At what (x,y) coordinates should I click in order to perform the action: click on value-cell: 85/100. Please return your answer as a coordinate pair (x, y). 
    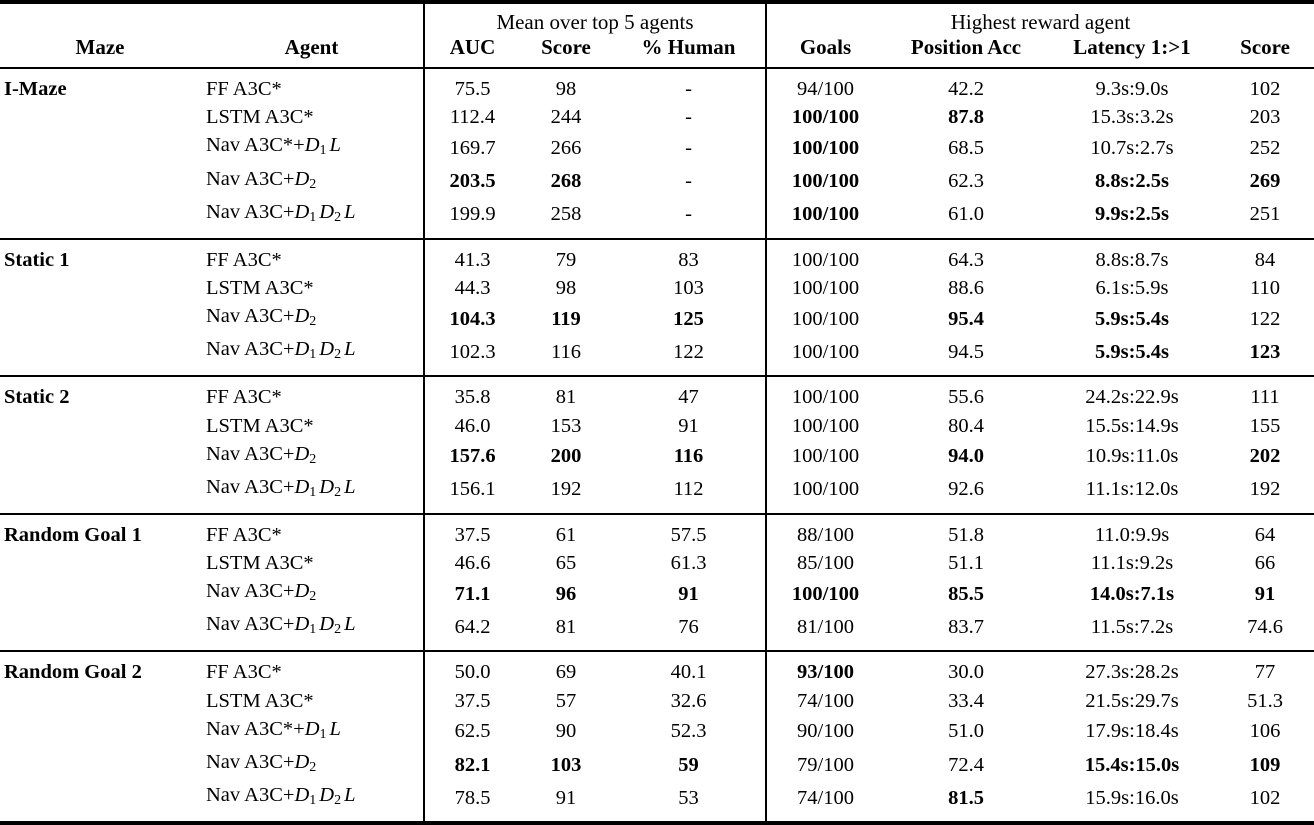
    Looking at the image, I should click on (824, 563).